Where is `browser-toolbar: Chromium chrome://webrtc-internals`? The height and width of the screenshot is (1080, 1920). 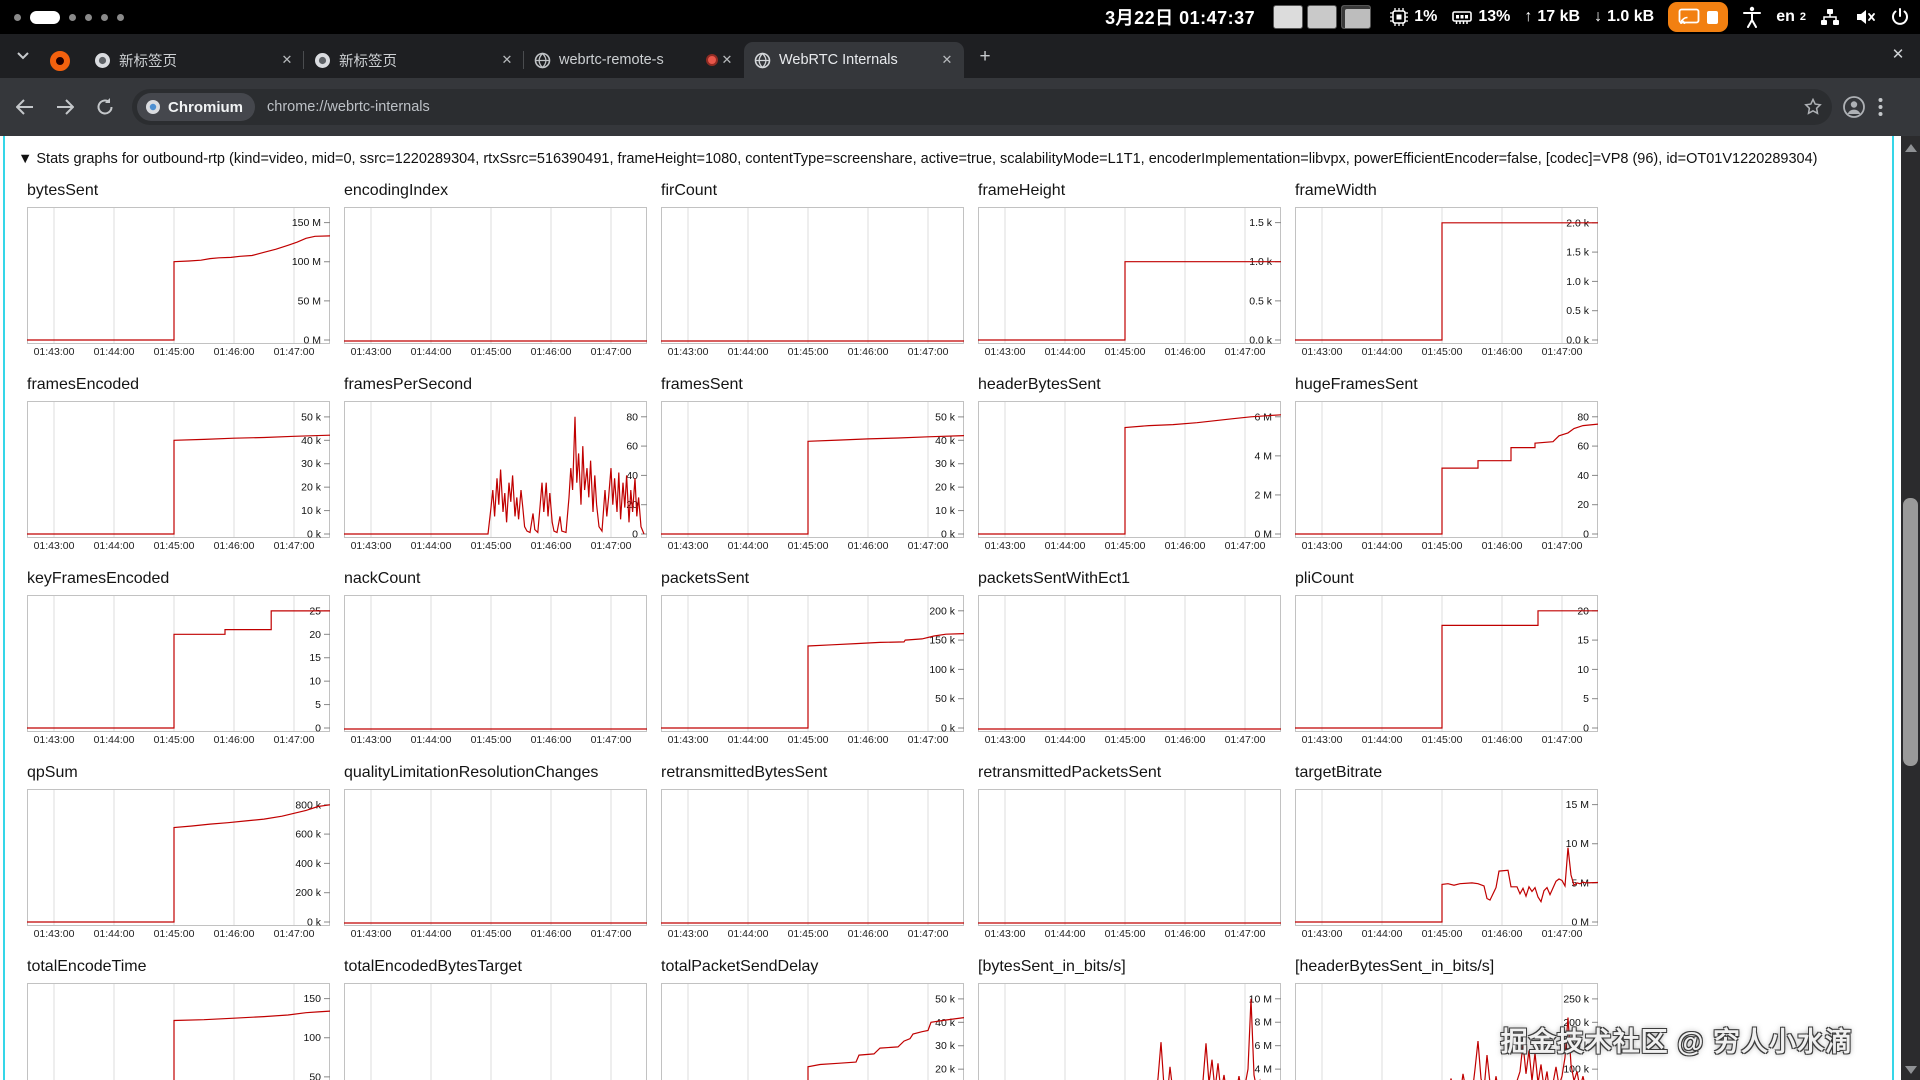
browser-toolbar: Chromium chrome://webrtc-internals is located at coordinates (960, 107).